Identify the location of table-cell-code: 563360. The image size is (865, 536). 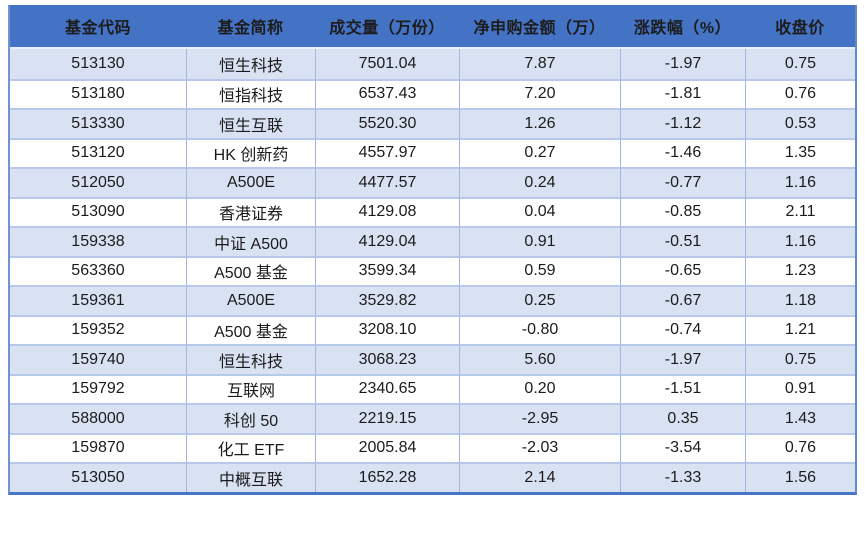
(98, 270).